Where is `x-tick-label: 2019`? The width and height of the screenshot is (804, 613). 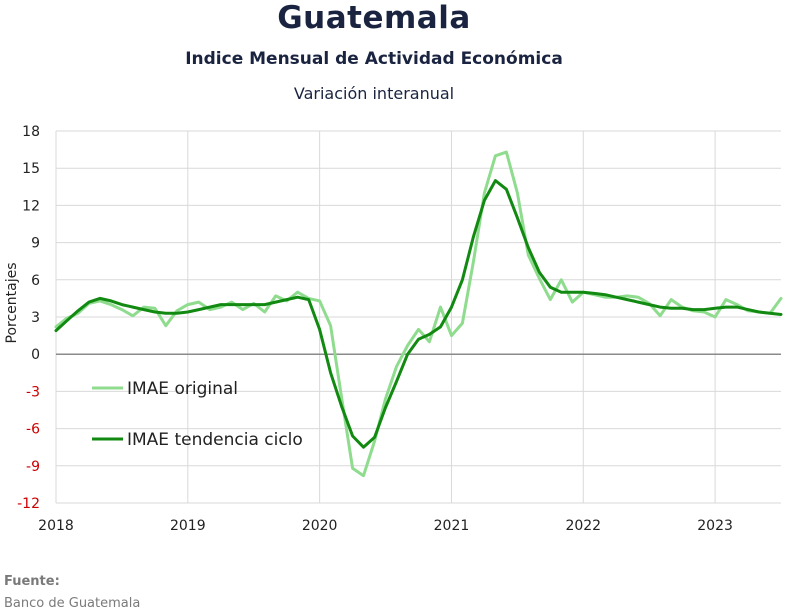
x-tick-label: 2019 is located at coordinates (188, 524).